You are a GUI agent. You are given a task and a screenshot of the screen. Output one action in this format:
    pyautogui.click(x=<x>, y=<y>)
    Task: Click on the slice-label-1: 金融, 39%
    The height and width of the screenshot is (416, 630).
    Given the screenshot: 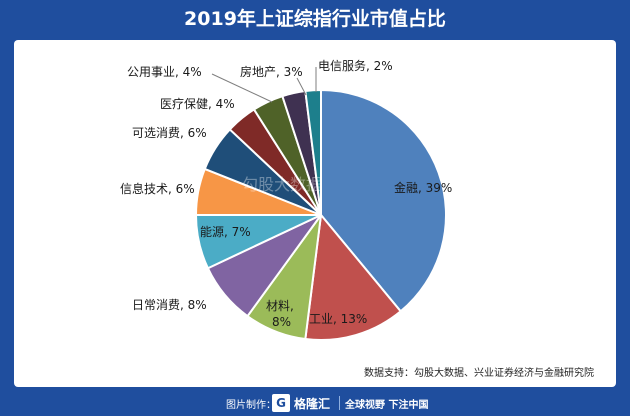 What is the action you would take?
    pyautogui.click(x=423, y=187)
    